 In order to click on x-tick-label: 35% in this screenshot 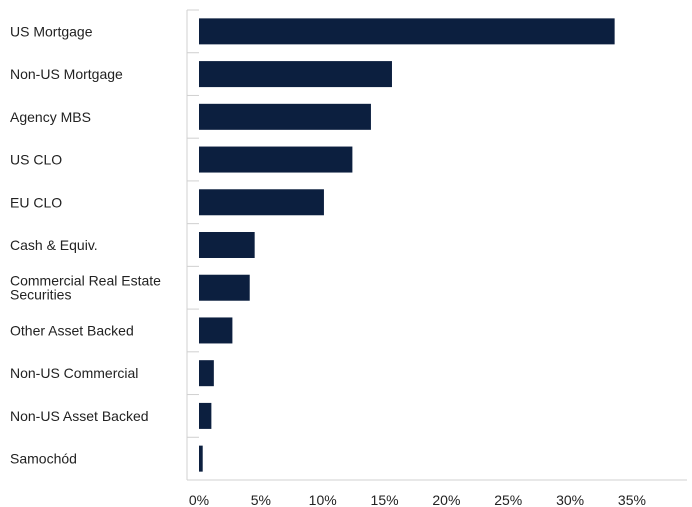, I will do `click(632, 499)`.